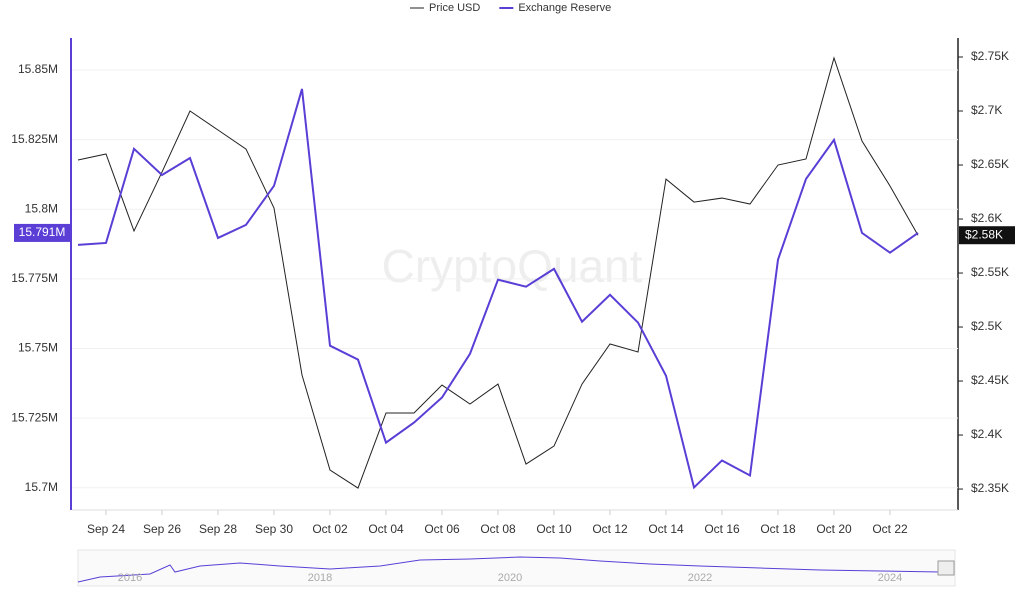  What do you see at coordinates (990, 164) in the screenshot?
I see `y2-tick-label: $2.65K` at bounding box center [990, 164].